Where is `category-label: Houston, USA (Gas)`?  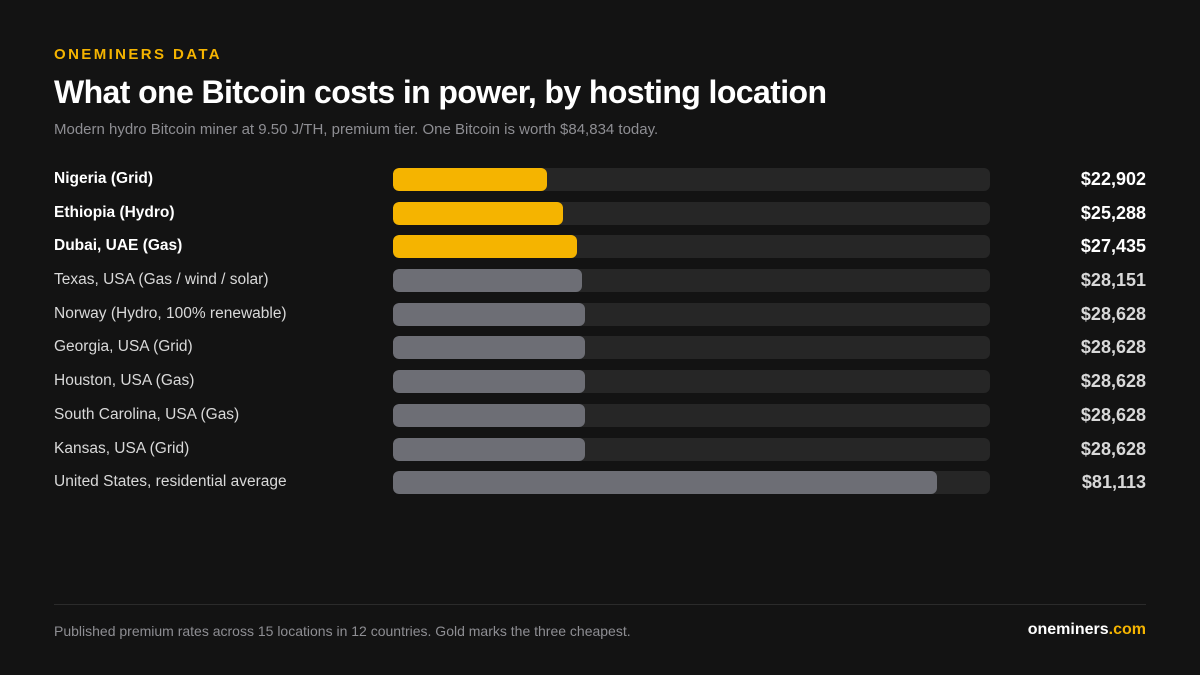
category-label: Houston, USA (Gas) is located at coordinates (124, 381).